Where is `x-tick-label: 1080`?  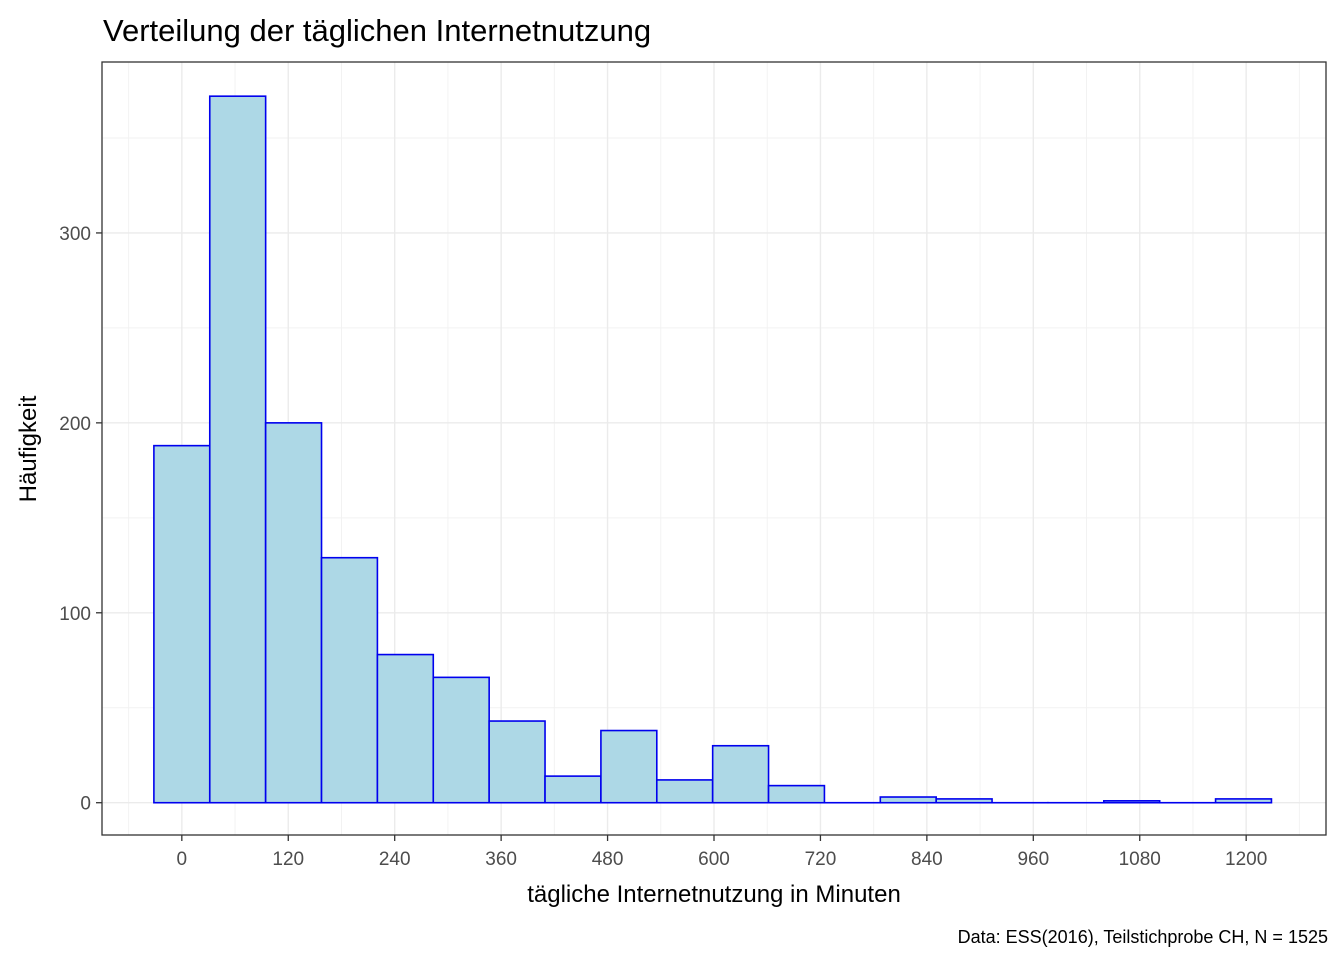 x-tick-label: 1080 is located at coordinates (1140, 859).